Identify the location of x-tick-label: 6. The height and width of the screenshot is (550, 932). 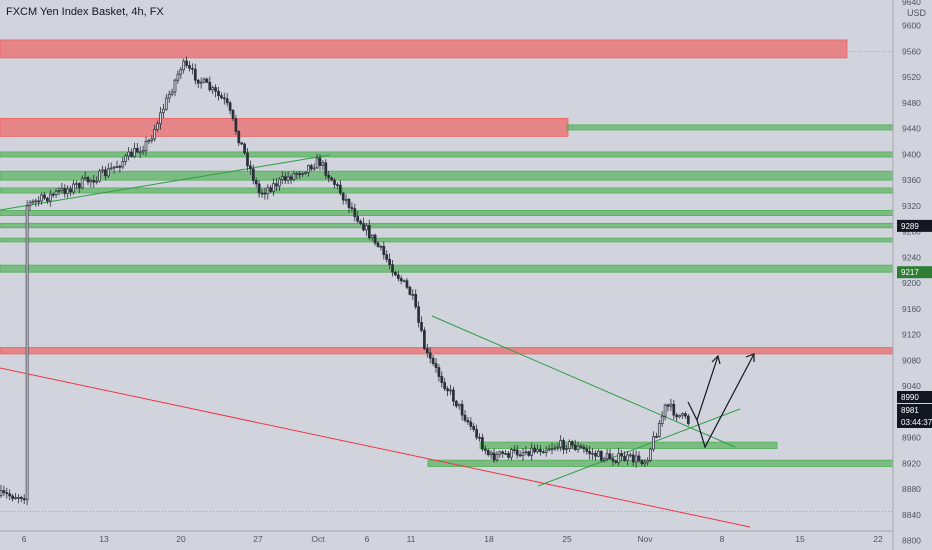
(24, 539).